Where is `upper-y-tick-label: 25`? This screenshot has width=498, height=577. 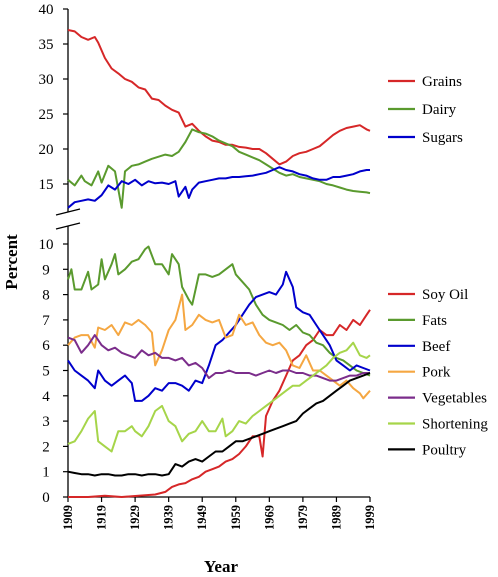
upper-y-tick-label: 25 is located at coordinates (46, 115).